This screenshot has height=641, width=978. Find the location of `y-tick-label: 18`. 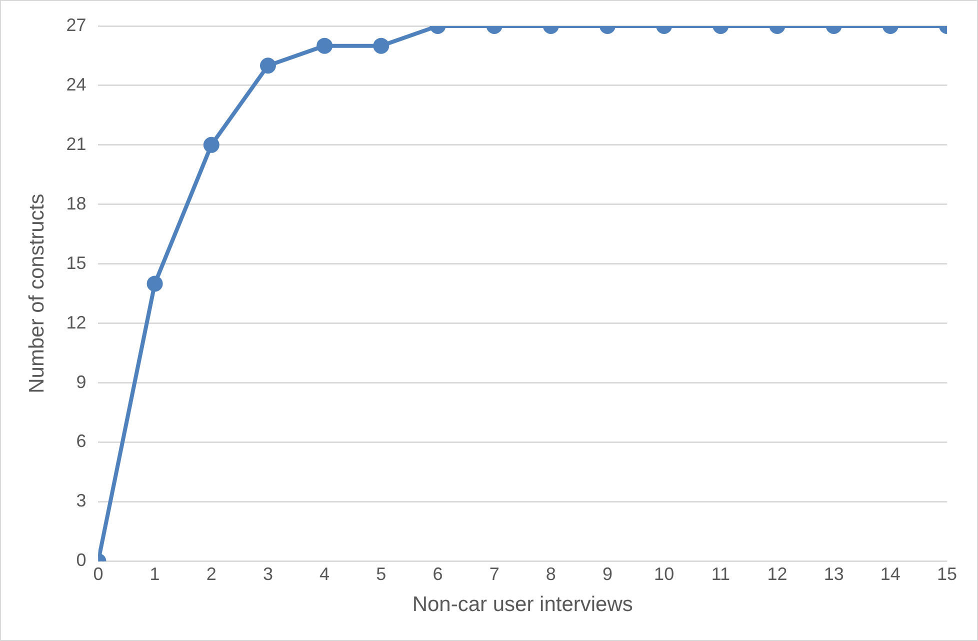

y-tick-label: 18 is located at coordinates (76, 203).